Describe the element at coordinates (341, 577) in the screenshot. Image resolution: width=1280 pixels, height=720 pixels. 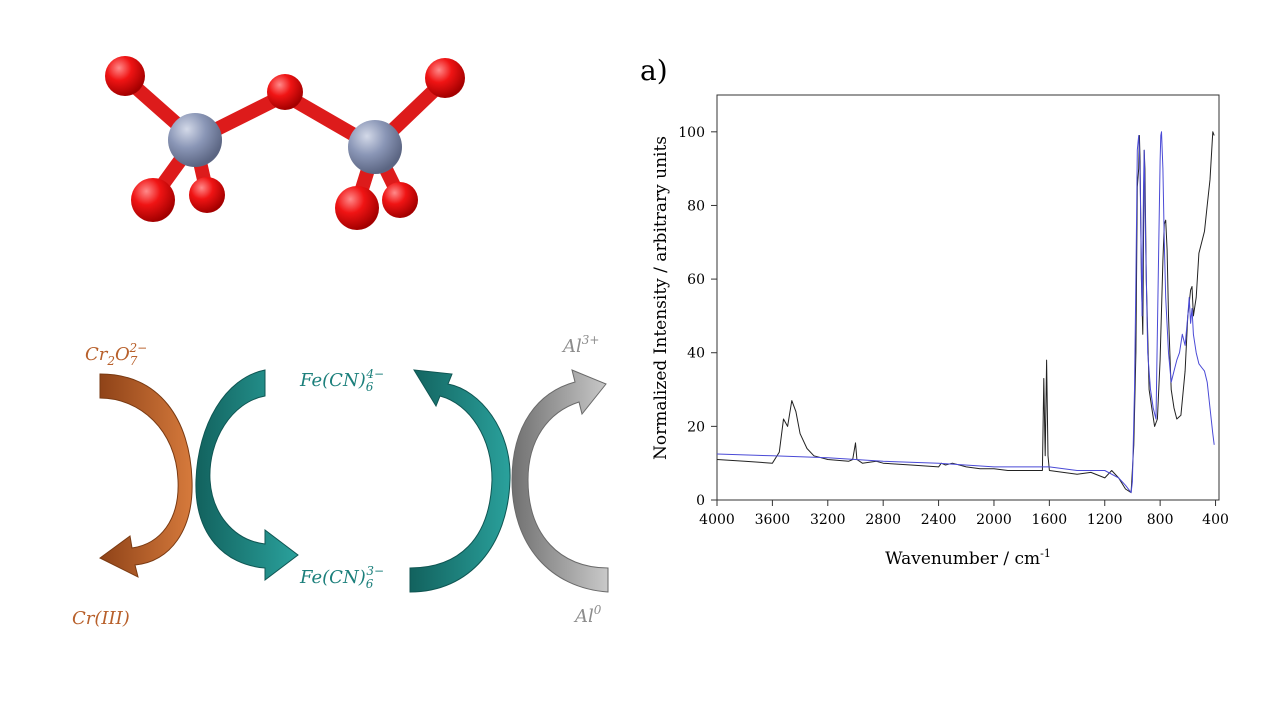
I see `ferricyanide-label: Fe(CN)63−` at that location.